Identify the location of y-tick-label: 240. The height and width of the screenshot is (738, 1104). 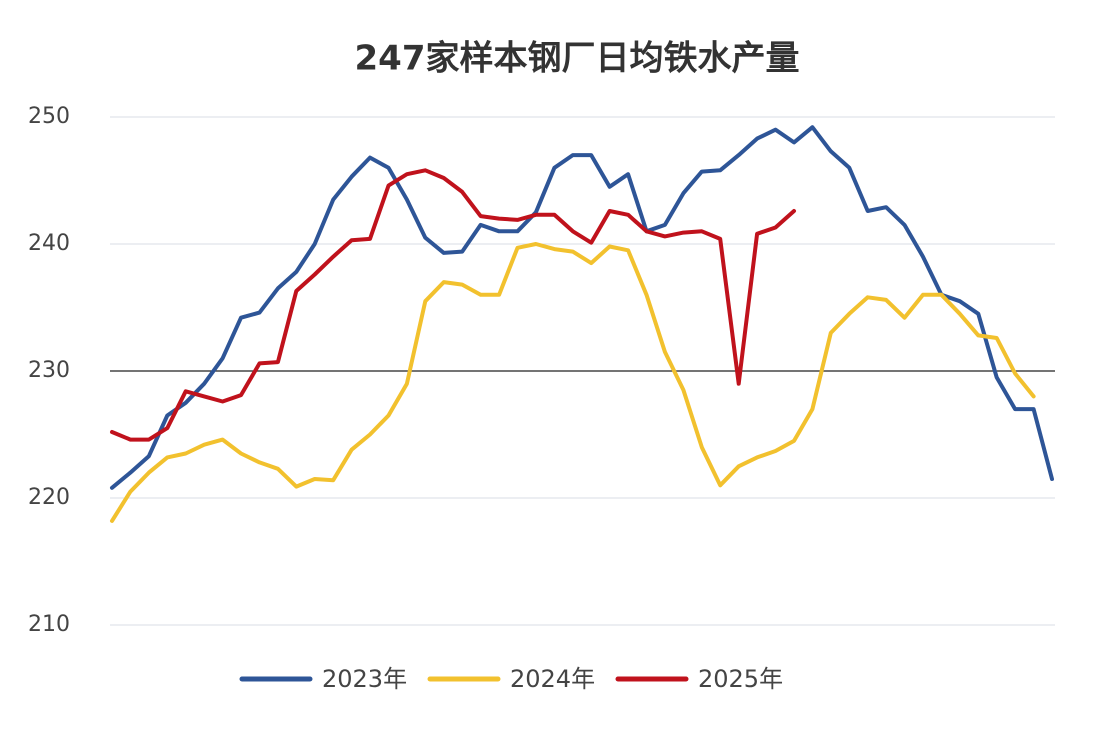
(49, 243).